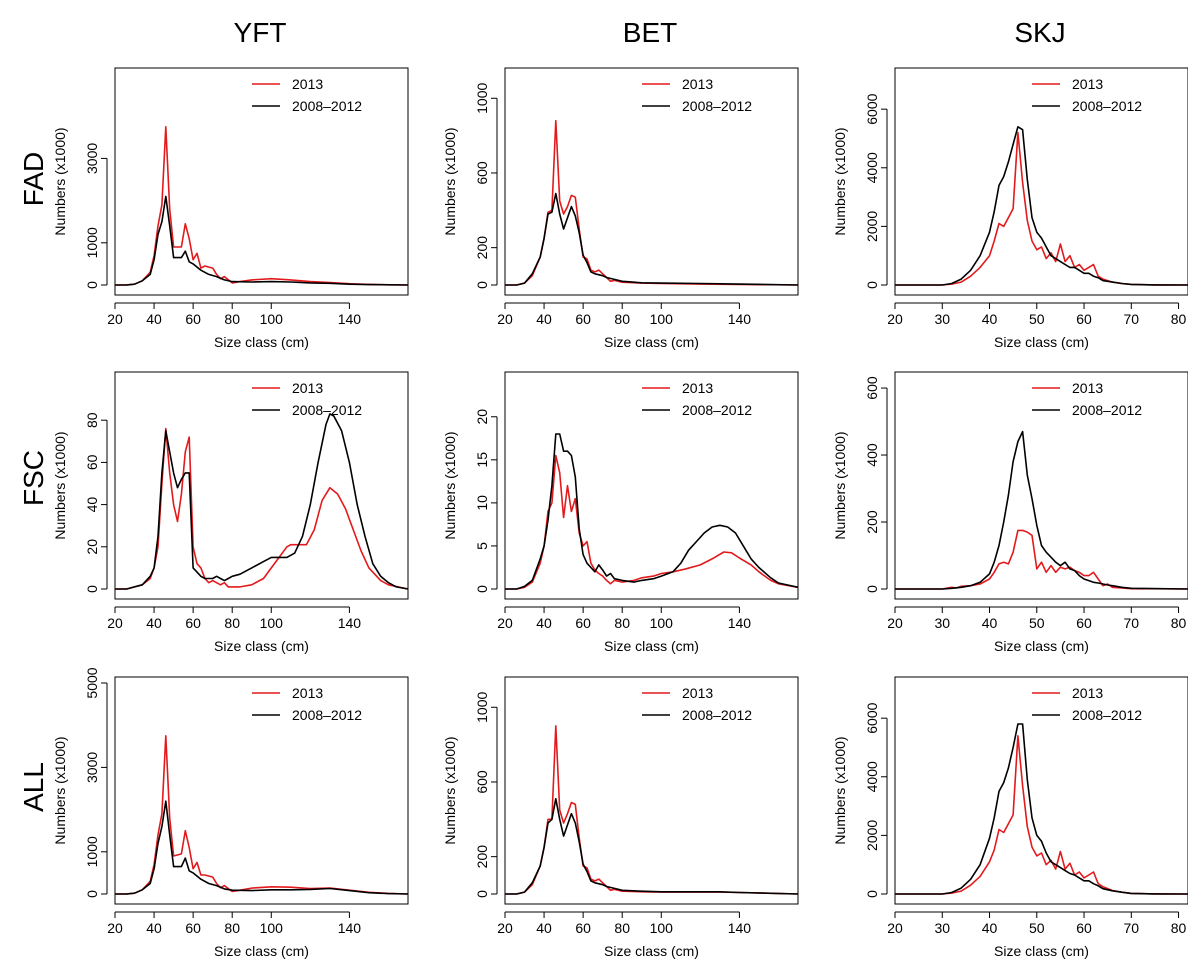  I want to click on y-tick-label: 60, so click(92, 462).